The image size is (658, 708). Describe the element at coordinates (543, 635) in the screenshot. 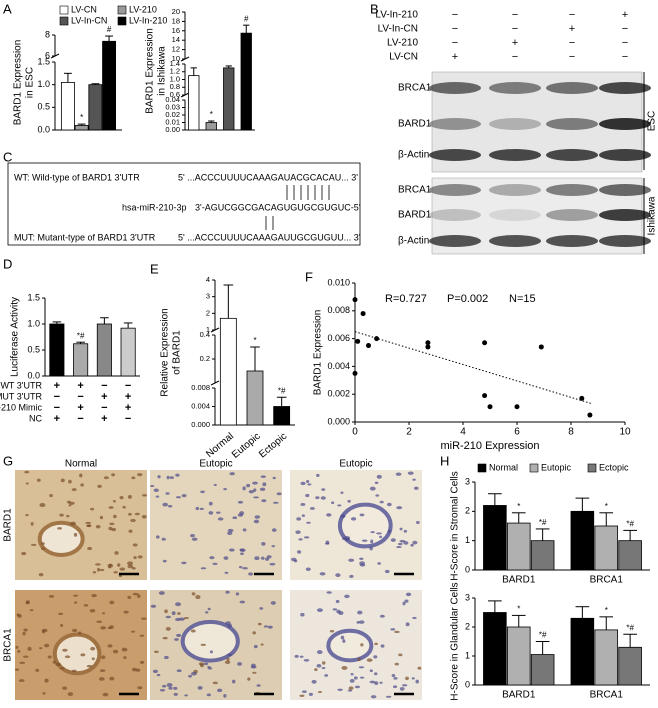

I see `significance-marker: *#` at that location.